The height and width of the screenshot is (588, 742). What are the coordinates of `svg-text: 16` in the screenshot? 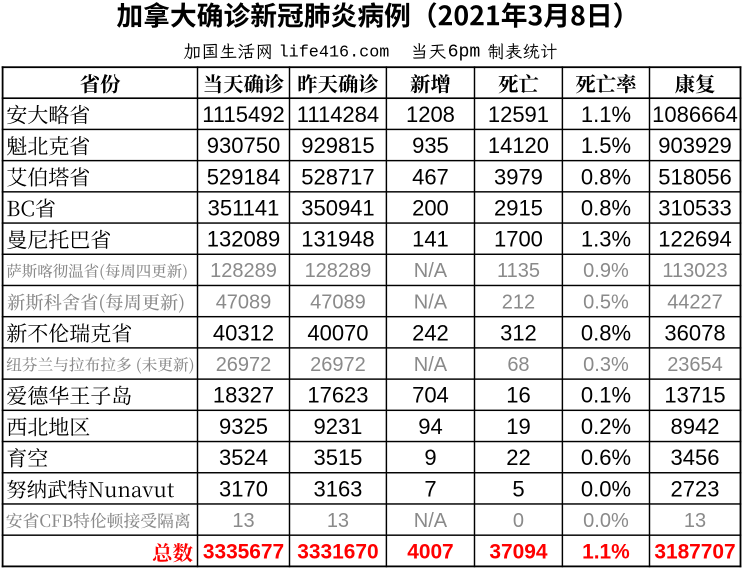 It's located at (518, 395).